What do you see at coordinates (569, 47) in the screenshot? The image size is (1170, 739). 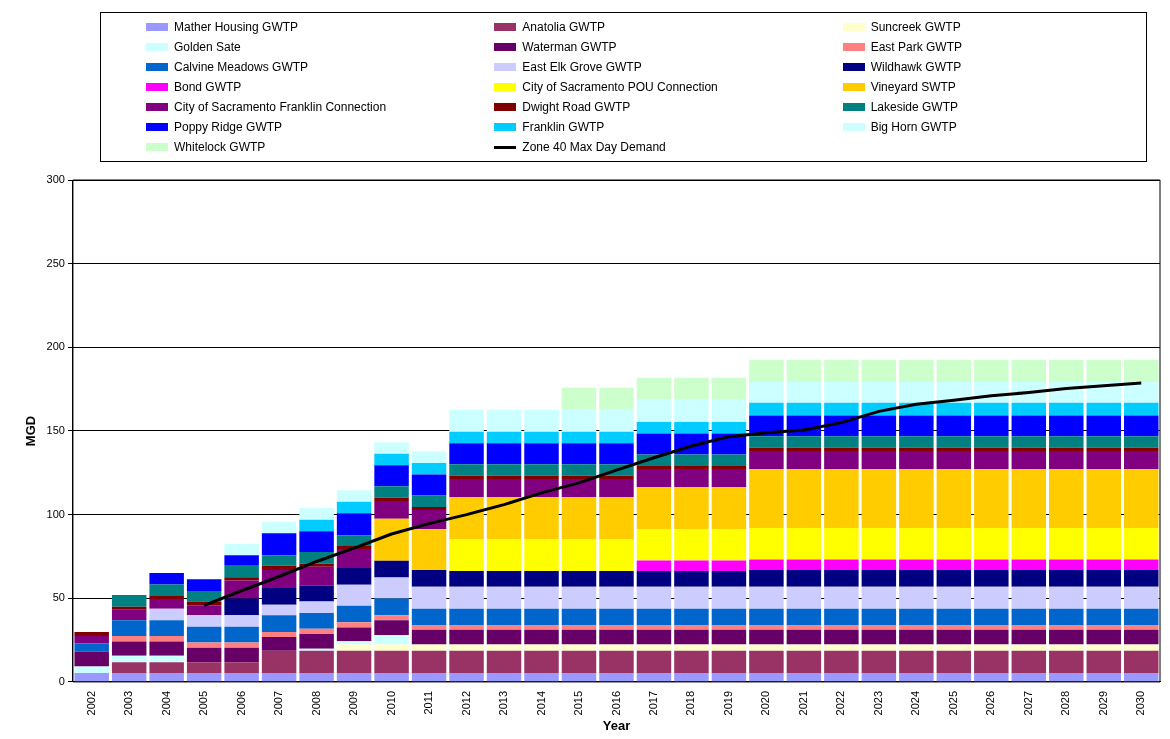 I see `legend-label: Waterman GWTP` at bounding box center [569, 47].